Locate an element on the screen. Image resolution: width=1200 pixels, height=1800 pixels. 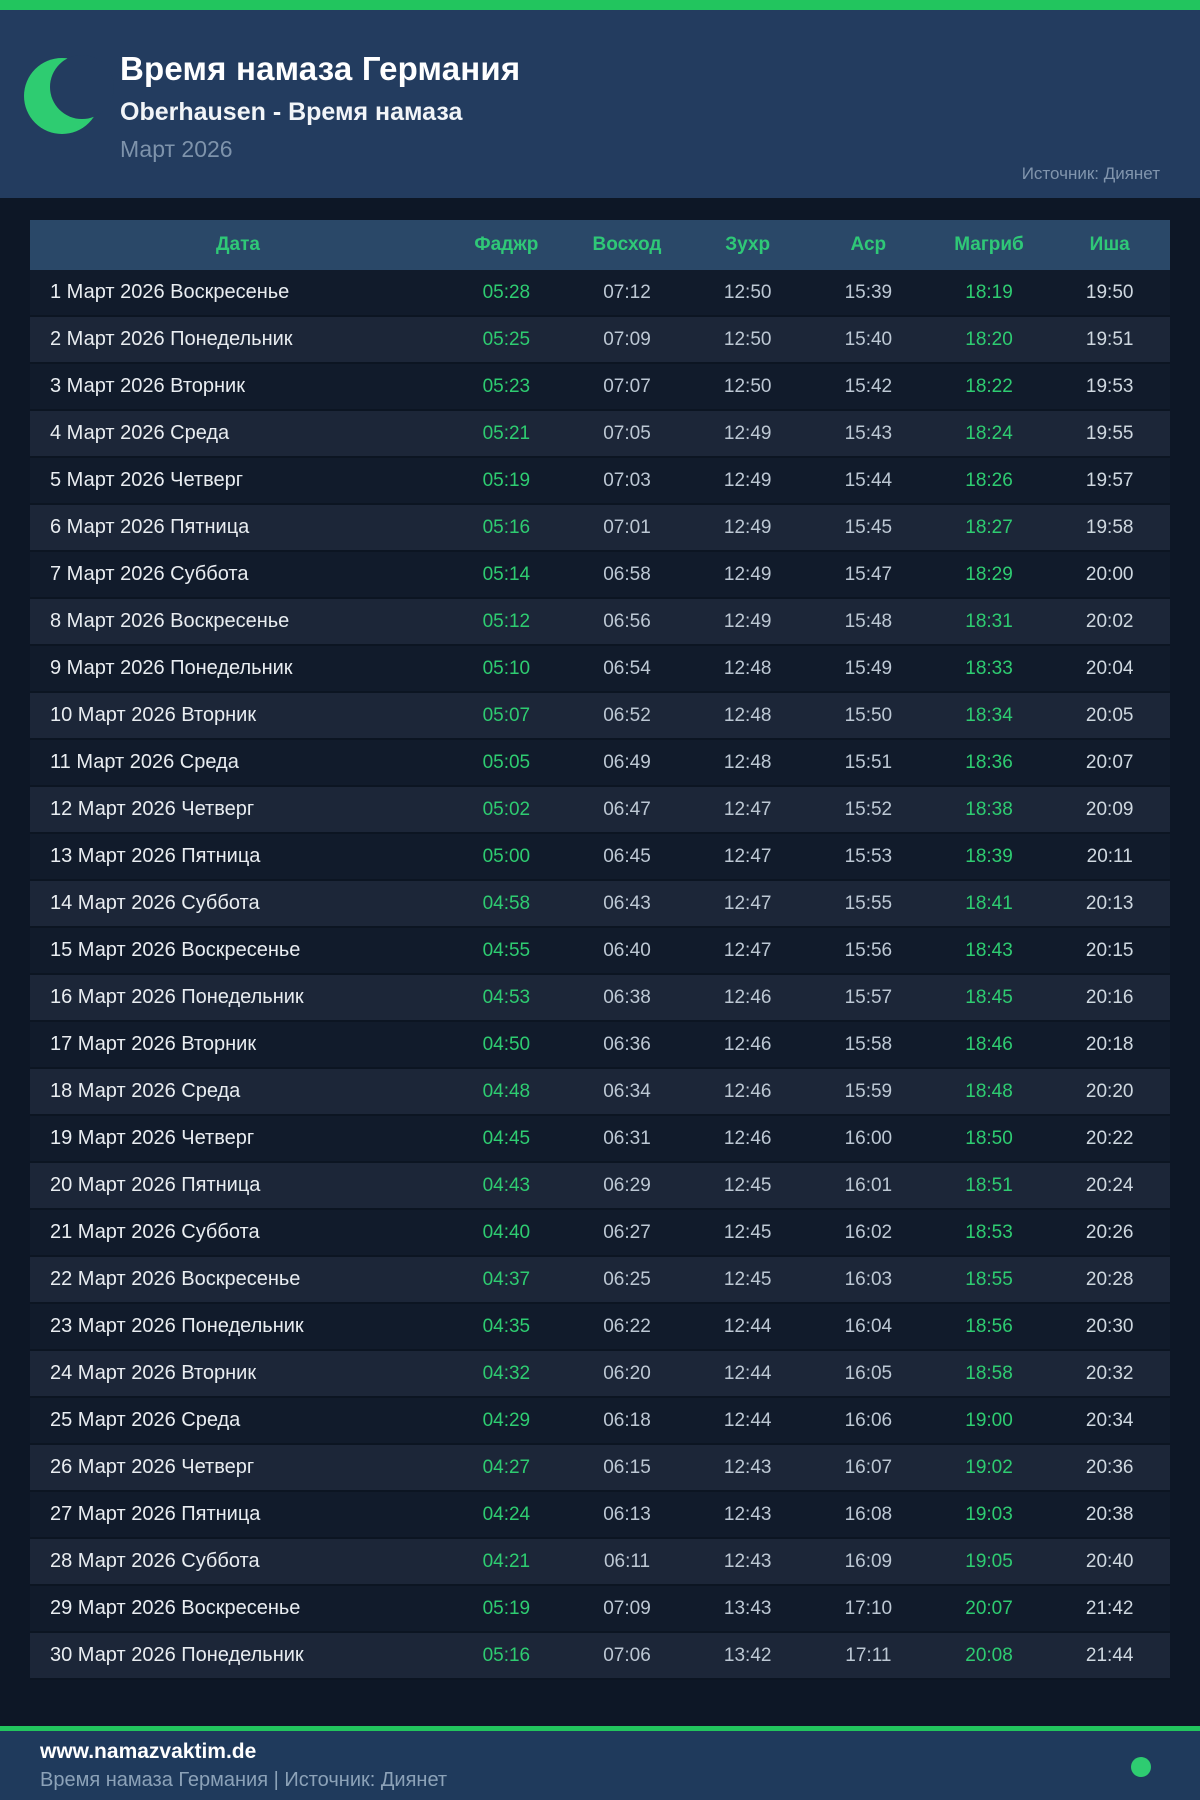
cell-isha: 20:18 is located at coordinates (1109, 1044).